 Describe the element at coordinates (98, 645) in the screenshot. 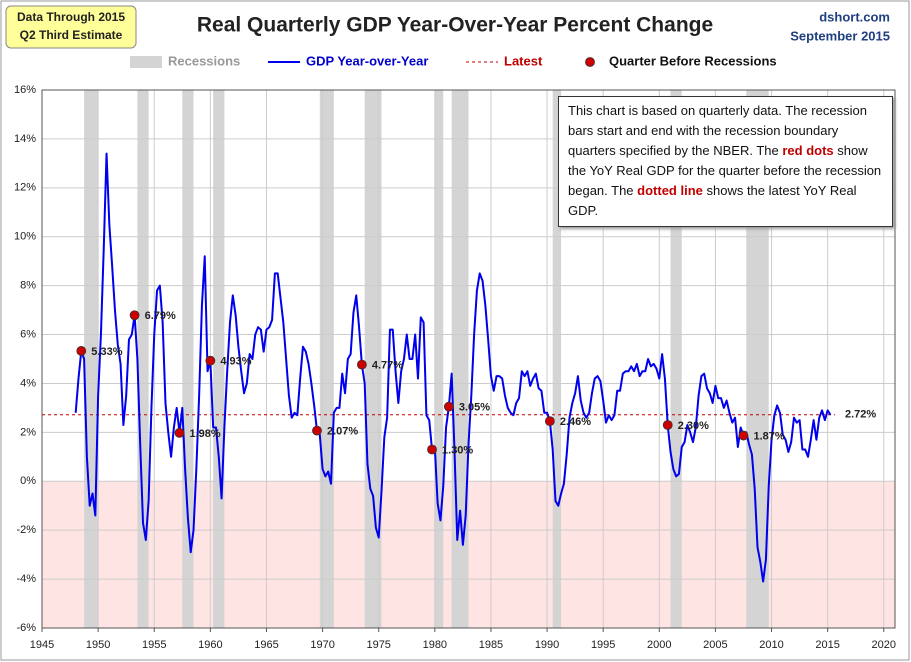

I see `x-tick-label: 1950` at that location.